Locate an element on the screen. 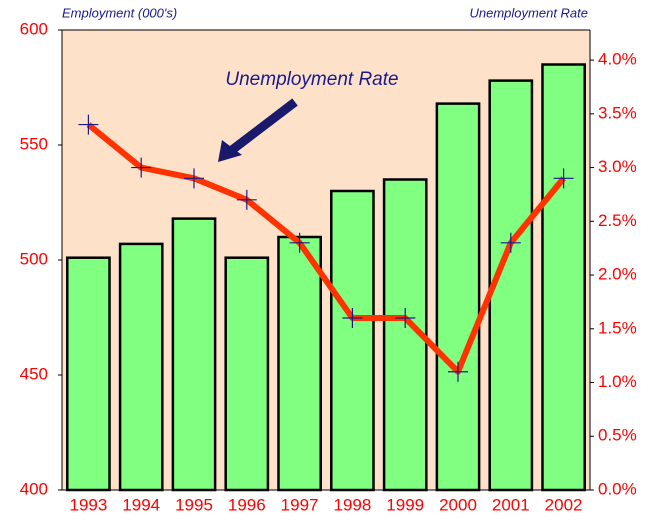 This screenshot has width=657, height=521. x-tick-label: 1994 is located at coordinates (141, 504).